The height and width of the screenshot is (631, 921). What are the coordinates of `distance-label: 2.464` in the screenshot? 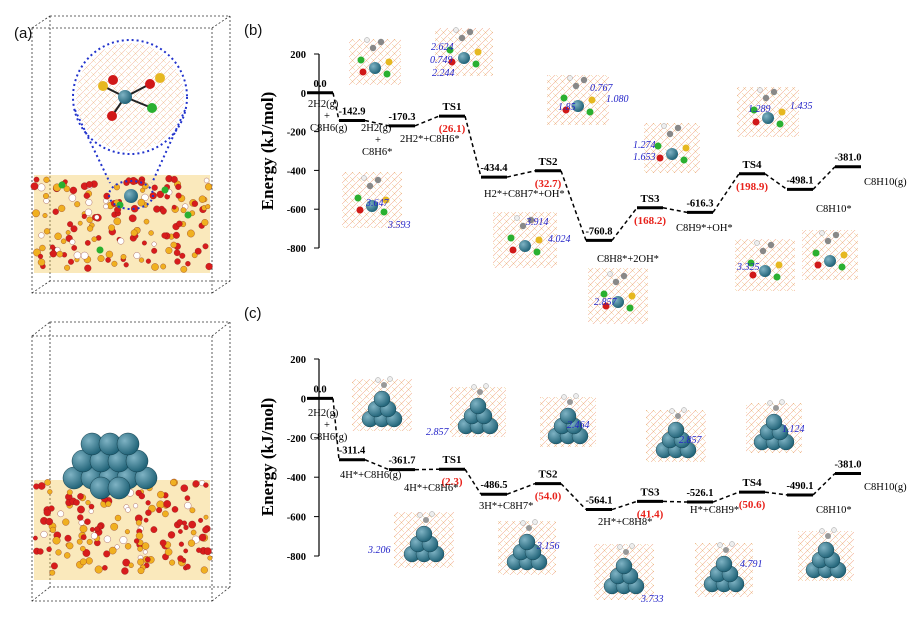 It's located at (578, 425).